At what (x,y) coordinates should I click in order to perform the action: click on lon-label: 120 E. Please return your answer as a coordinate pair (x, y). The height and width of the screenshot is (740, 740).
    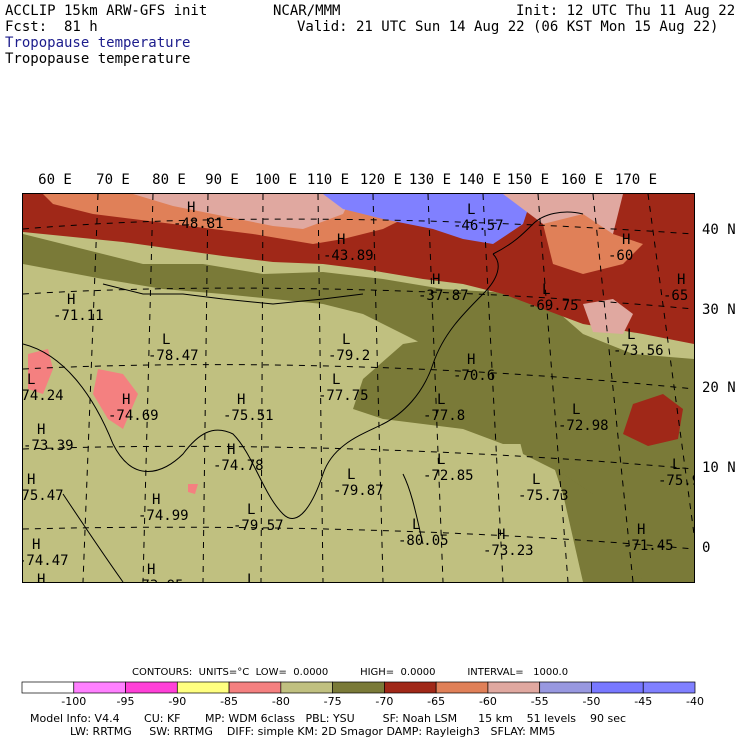
    Looking at the image, I should click on (381, 180).